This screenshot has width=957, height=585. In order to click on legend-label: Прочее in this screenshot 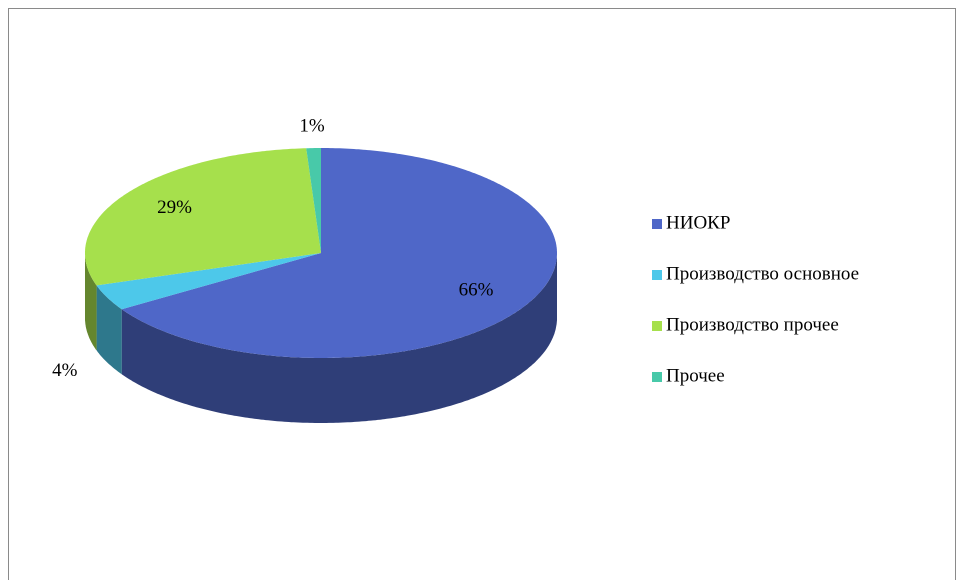, I will do `click(695, 375)`.